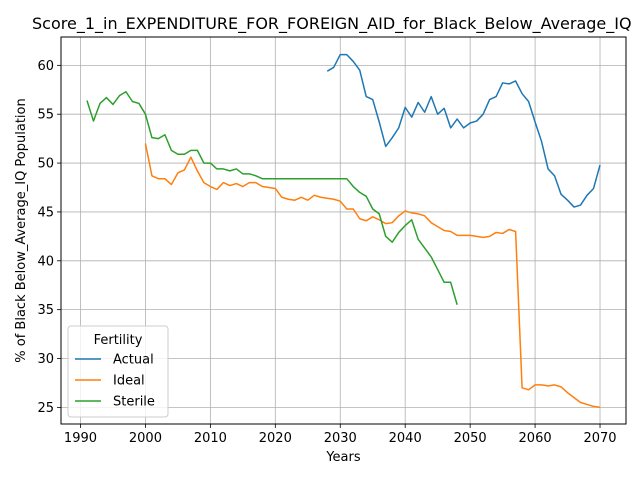  I want to click on y-tick-label: 60, so click(45, 66).